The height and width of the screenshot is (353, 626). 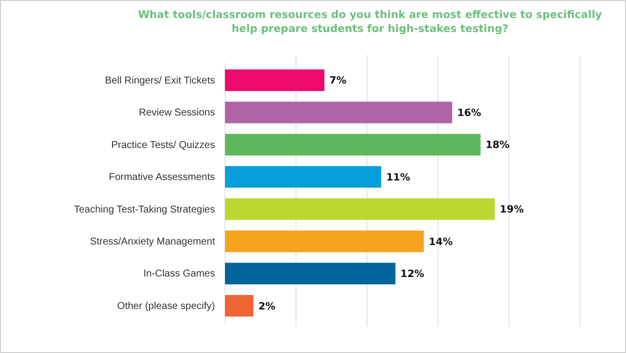 I want to click on data-label: 12%, so click(x=412, y=274).